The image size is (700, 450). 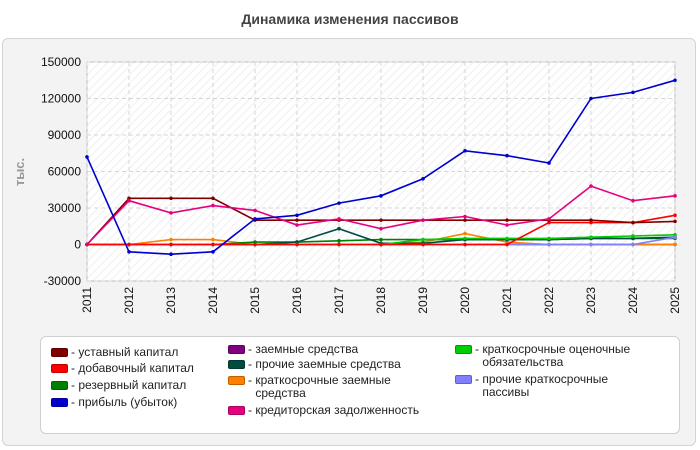 I want to click on x-tick-label: 2021, so click(x=507, y=300).